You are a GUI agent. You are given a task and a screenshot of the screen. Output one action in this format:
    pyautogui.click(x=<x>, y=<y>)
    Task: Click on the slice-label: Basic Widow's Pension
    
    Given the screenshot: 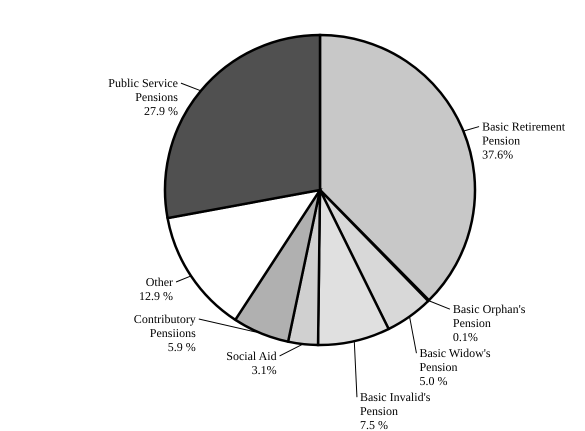 What is the action you would take?
    pyautogui.click(x=455, y=360)
    